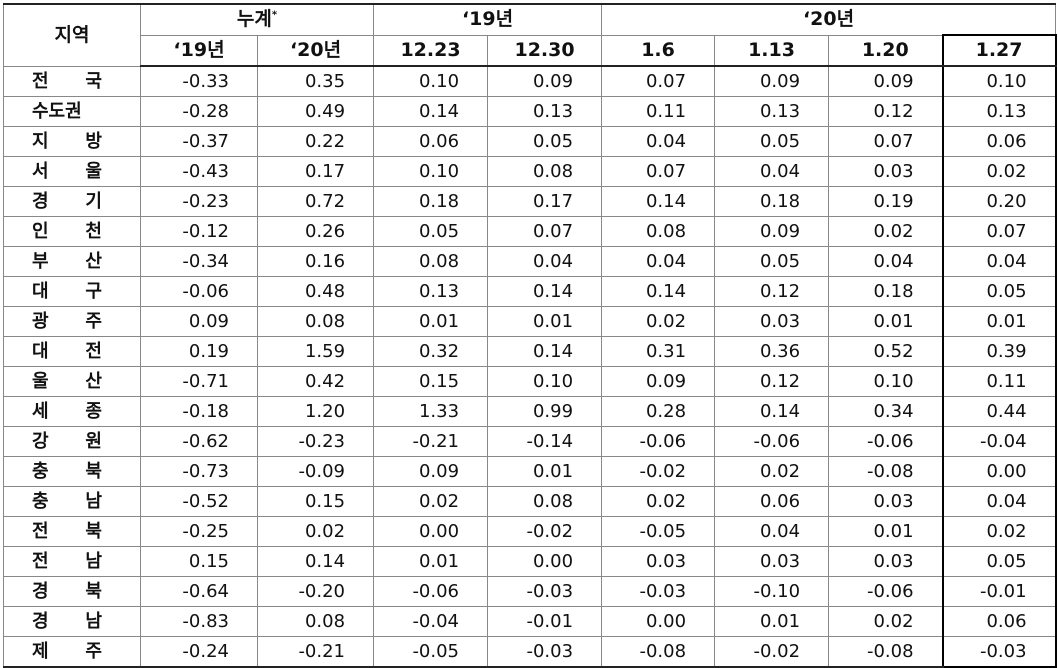  Describe the element at coordinates (199, 441) in the screenshot. I see `value-cell: -0.62` at that location.